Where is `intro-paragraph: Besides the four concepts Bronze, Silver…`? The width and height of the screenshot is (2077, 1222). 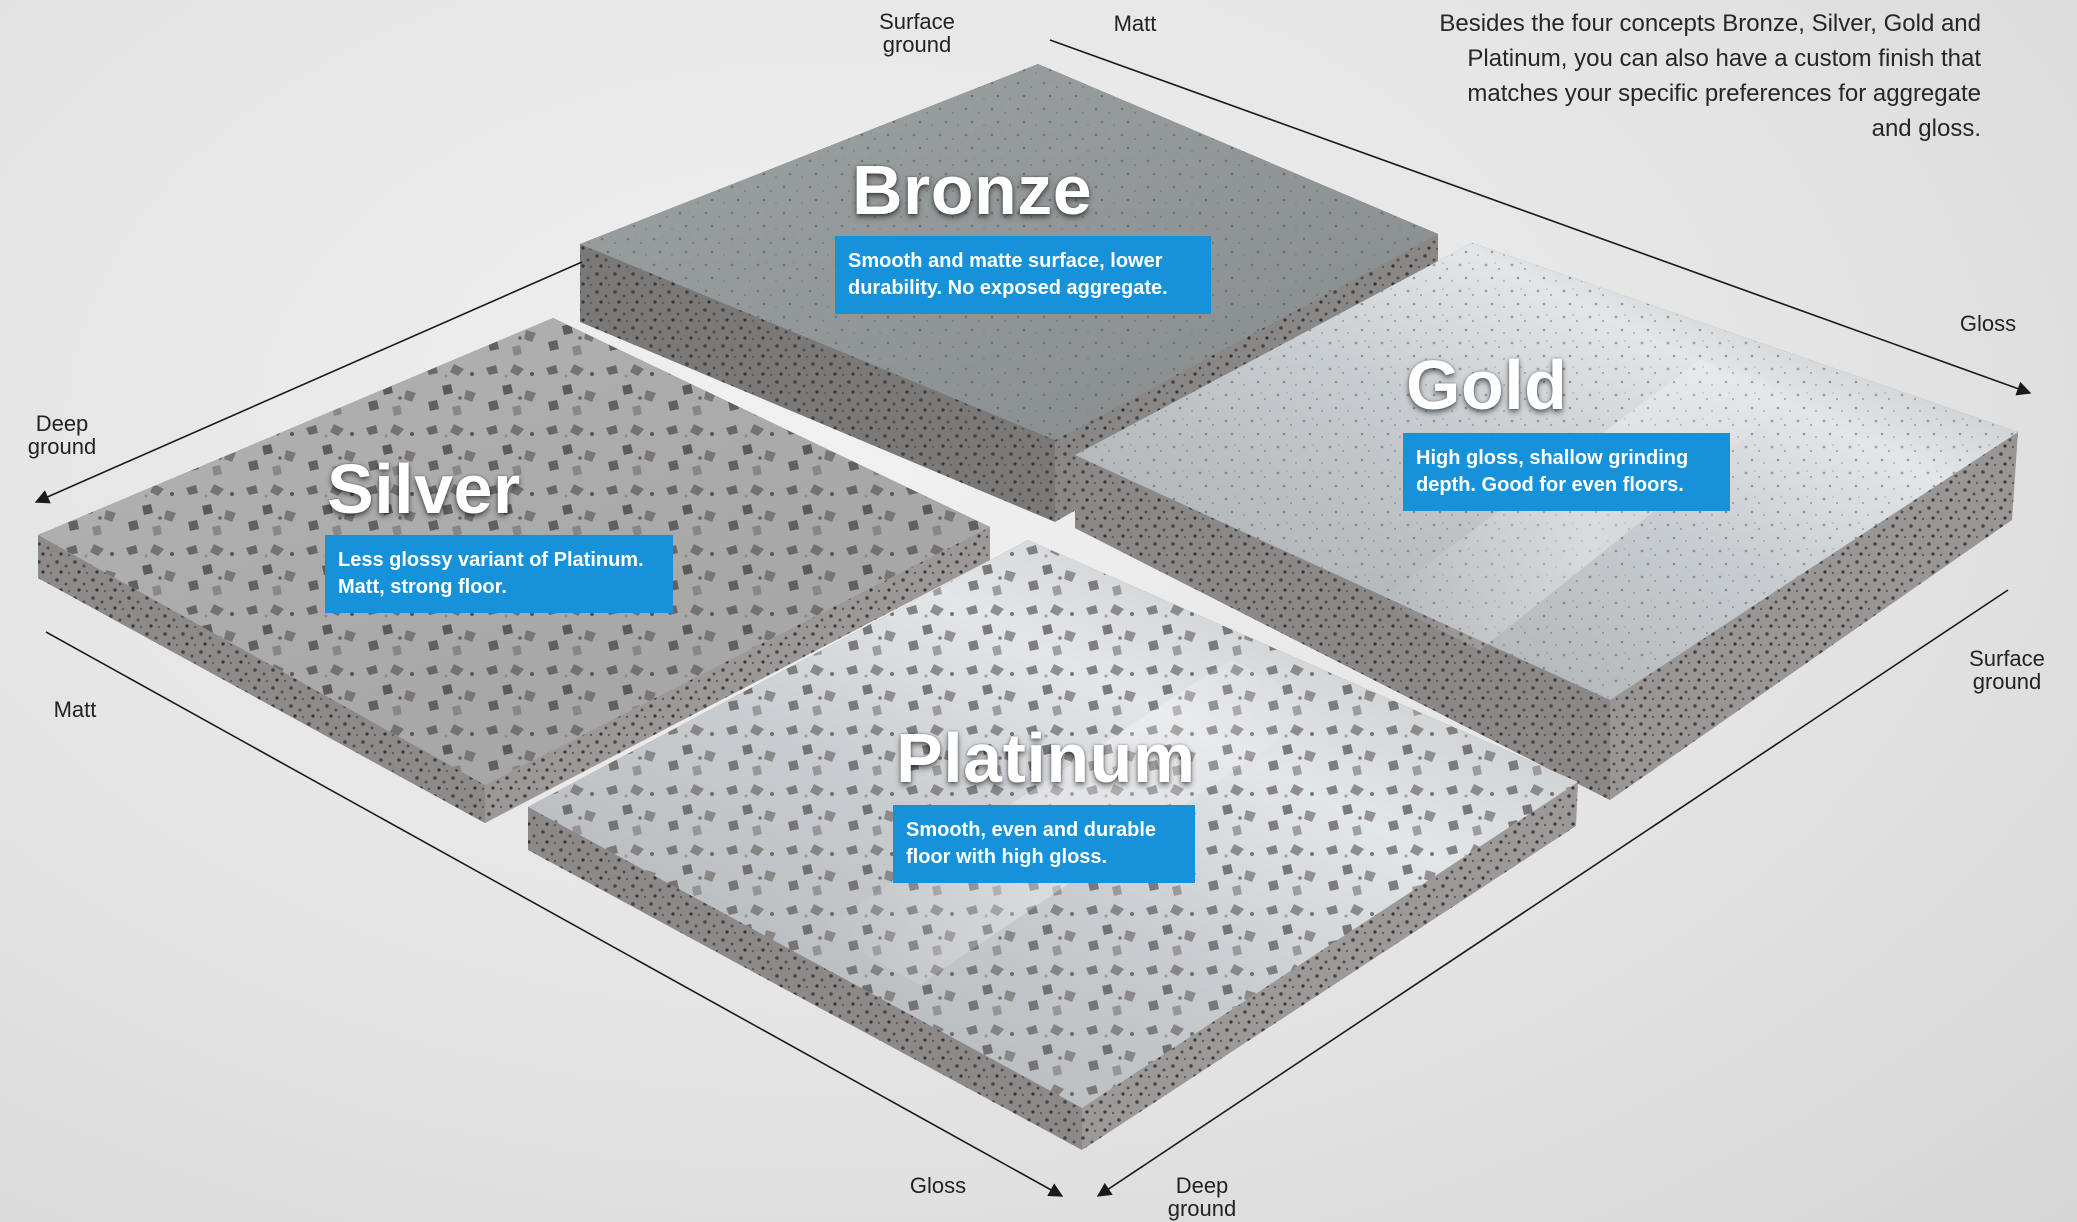 intro-paragraph: Besides the four concepts Bronze, Silver… is located at coordinates (1710, 76).